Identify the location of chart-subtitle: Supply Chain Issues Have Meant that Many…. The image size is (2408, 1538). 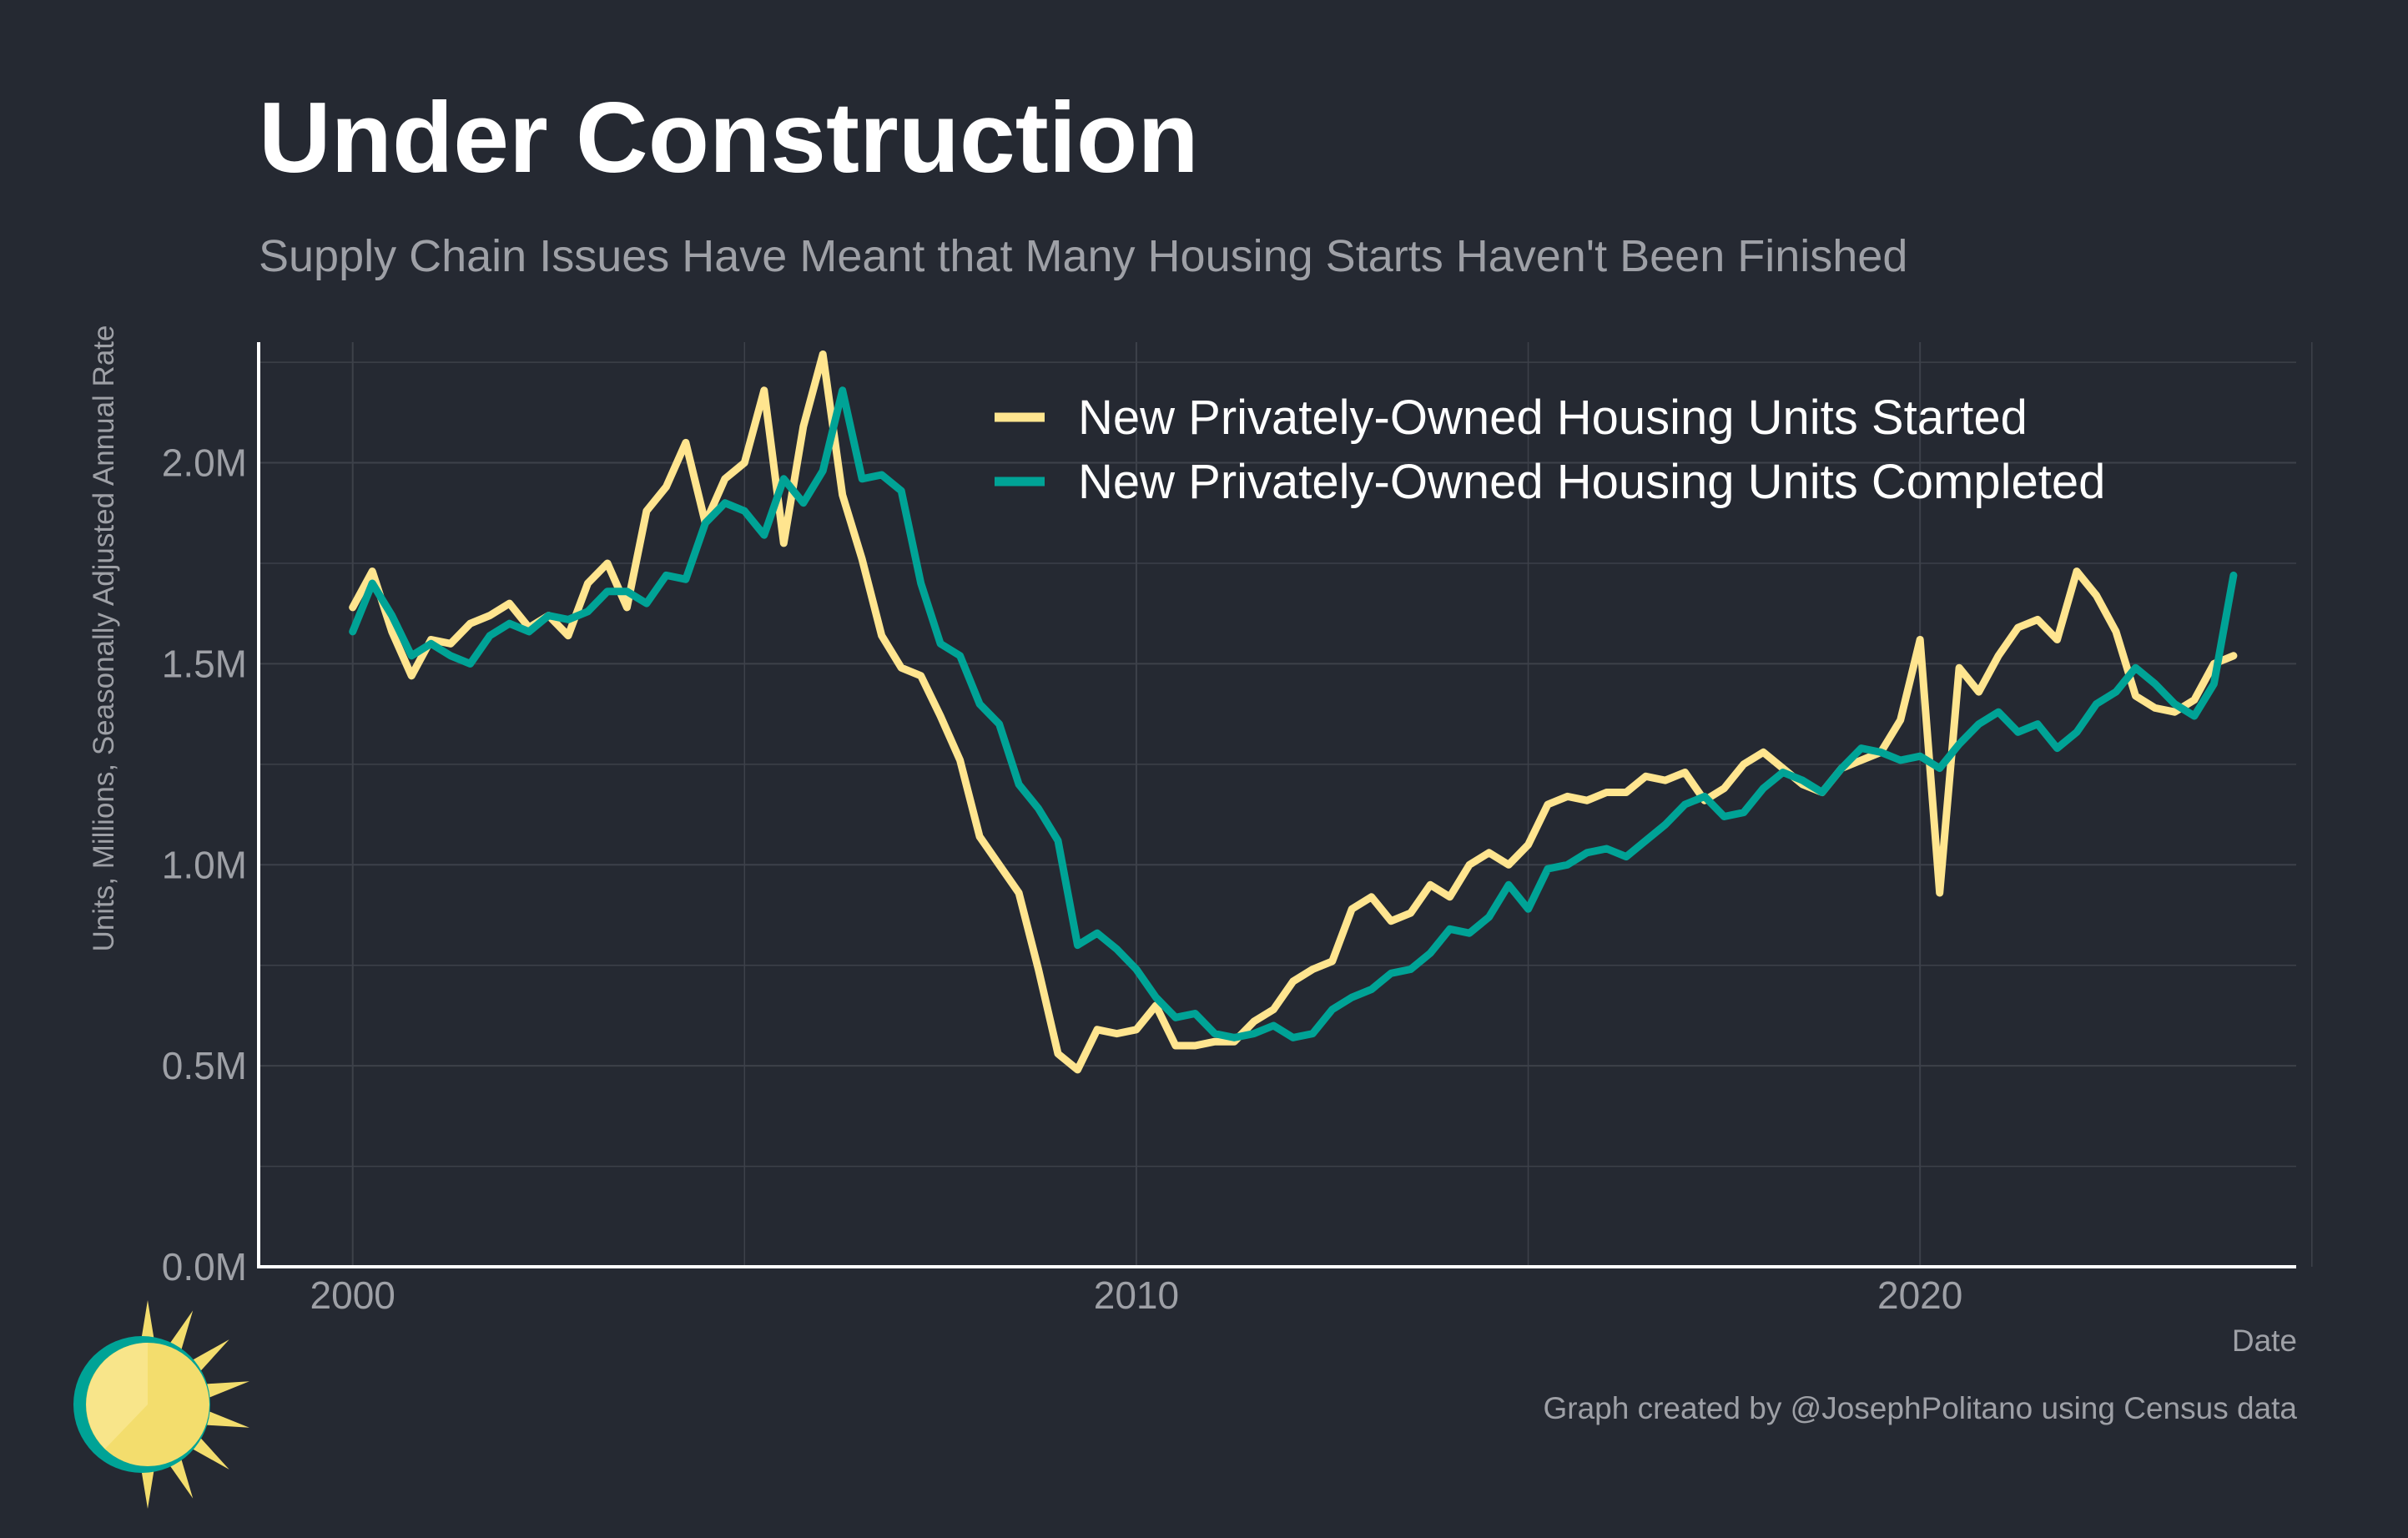
(1083, 256).